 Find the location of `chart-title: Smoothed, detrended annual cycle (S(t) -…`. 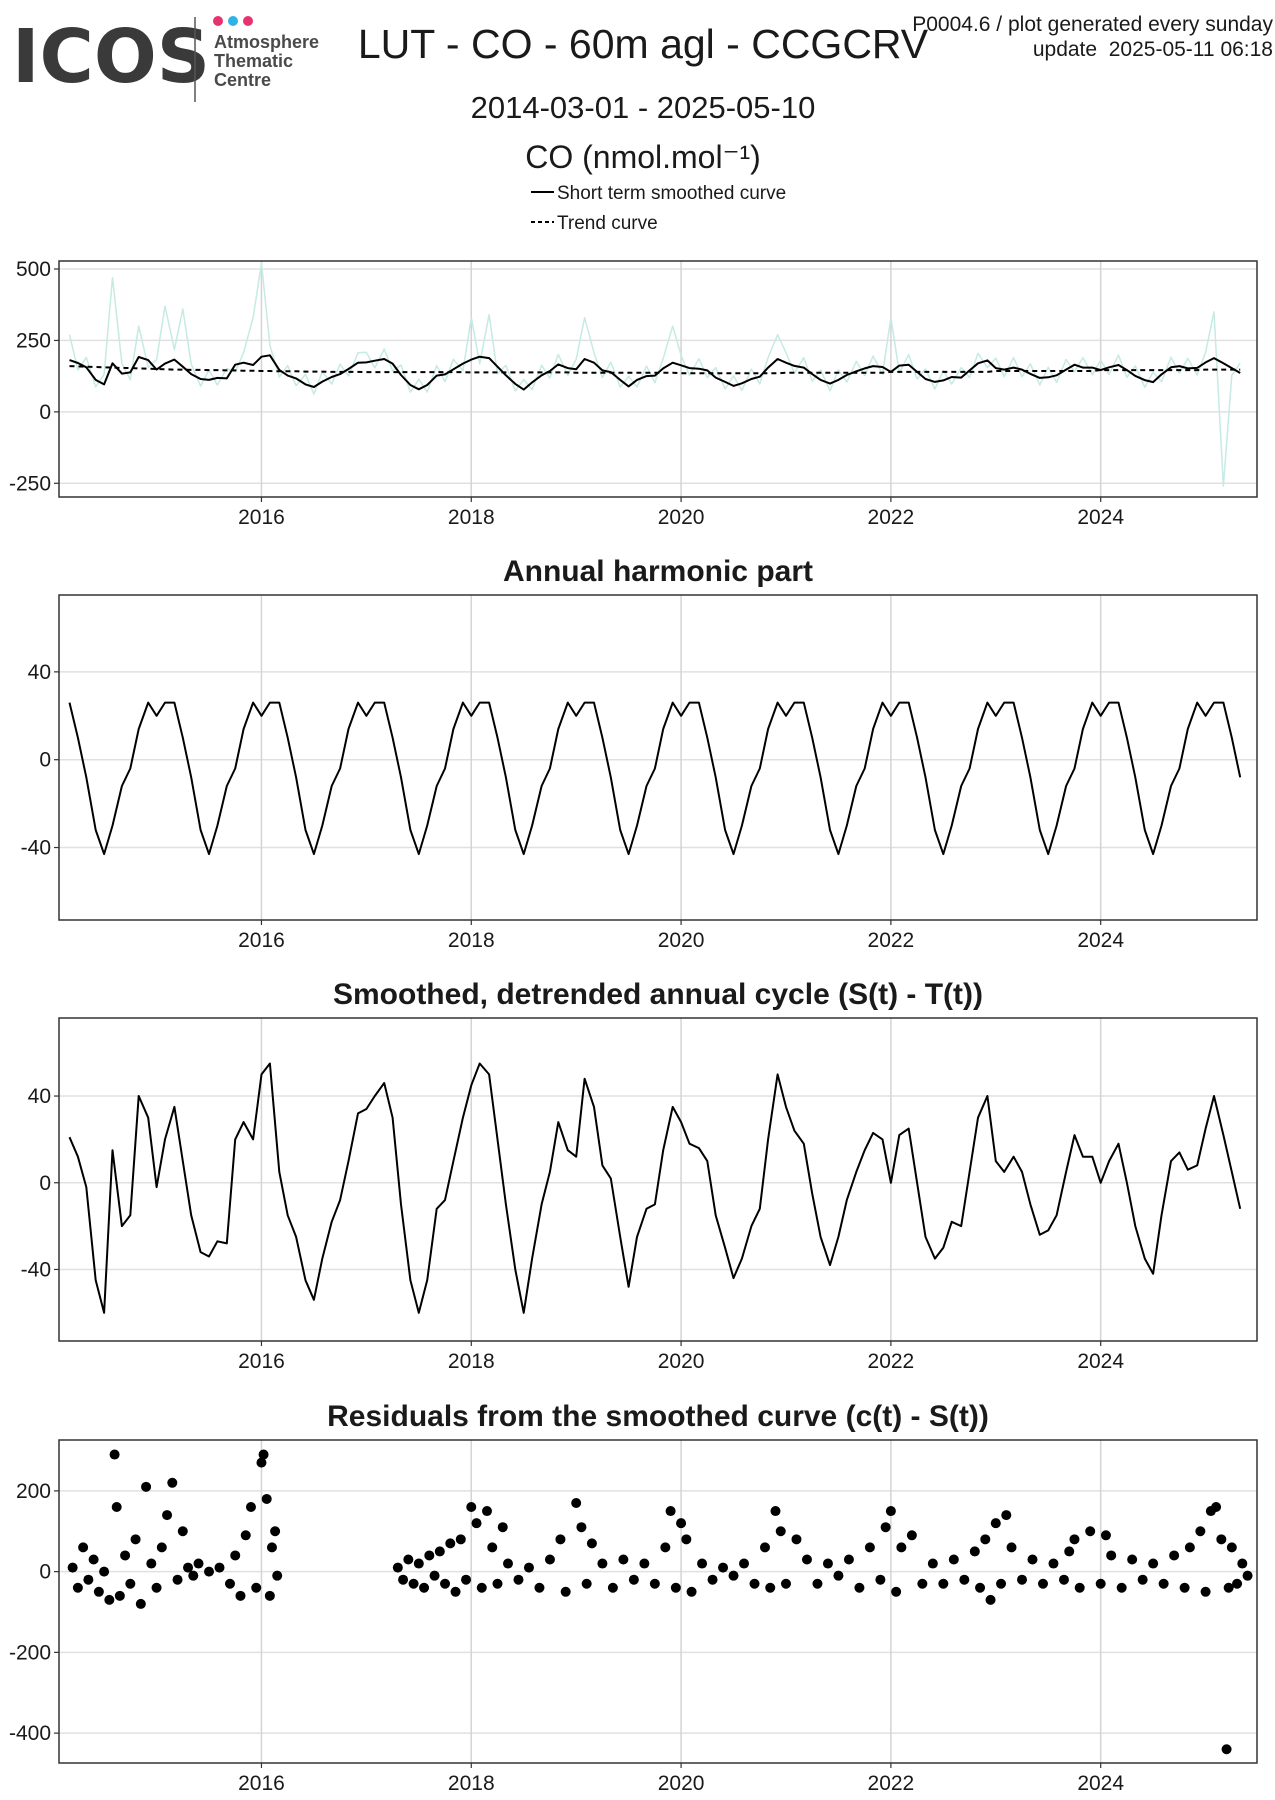

chart-title: Smoothed, detrended annual cycle (S(t) -… is located at coordinates (658, 994).